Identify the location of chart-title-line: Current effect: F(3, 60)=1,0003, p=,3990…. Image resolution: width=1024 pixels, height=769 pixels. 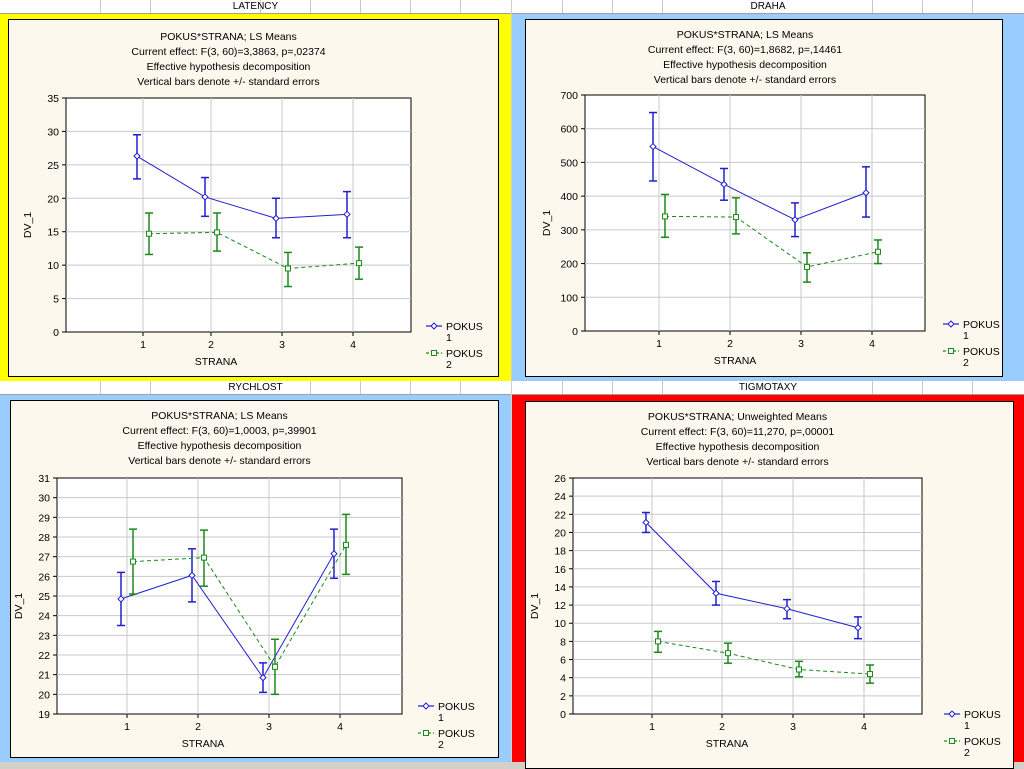
(219, 431).